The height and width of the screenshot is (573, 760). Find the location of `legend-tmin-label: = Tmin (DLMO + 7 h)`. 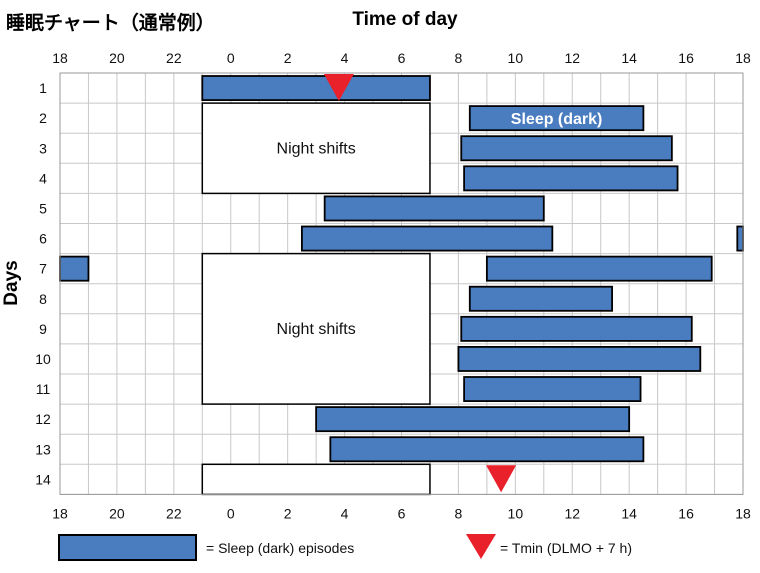

legend-tmin-label: = Tmin (DLMO + 7 h) is located at coordinates (566, 548).